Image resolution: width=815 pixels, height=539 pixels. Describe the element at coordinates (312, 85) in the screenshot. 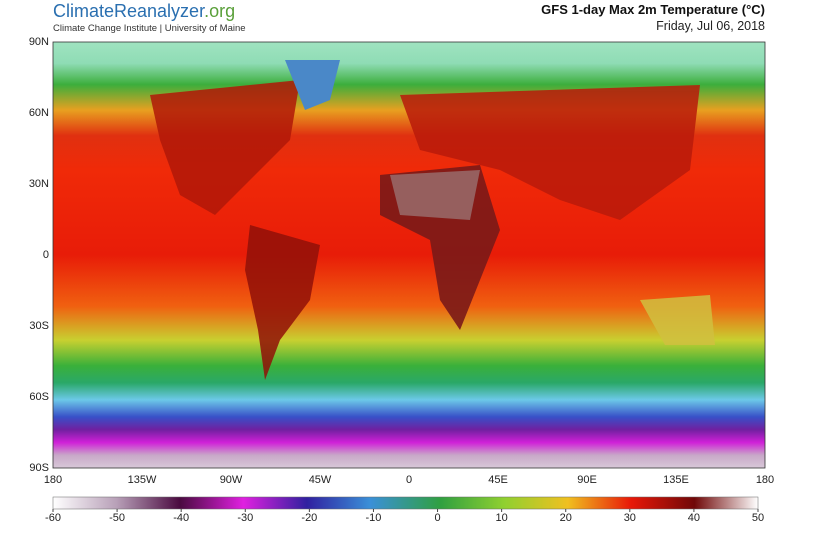

I see `greenland` at that location.